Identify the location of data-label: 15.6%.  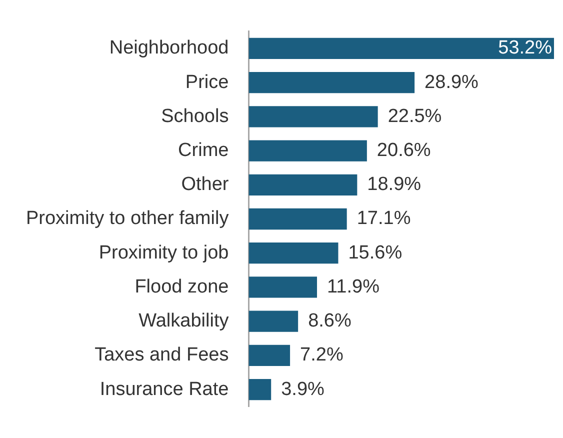
(375, 253).